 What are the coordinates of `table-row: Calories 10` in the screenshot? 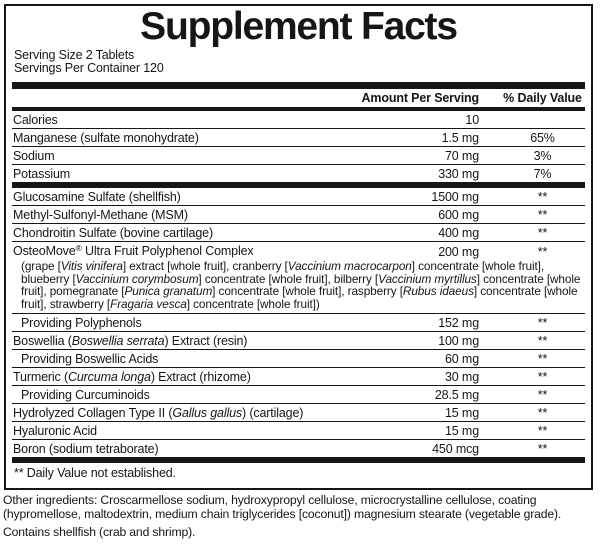 It's located at (298, 120).